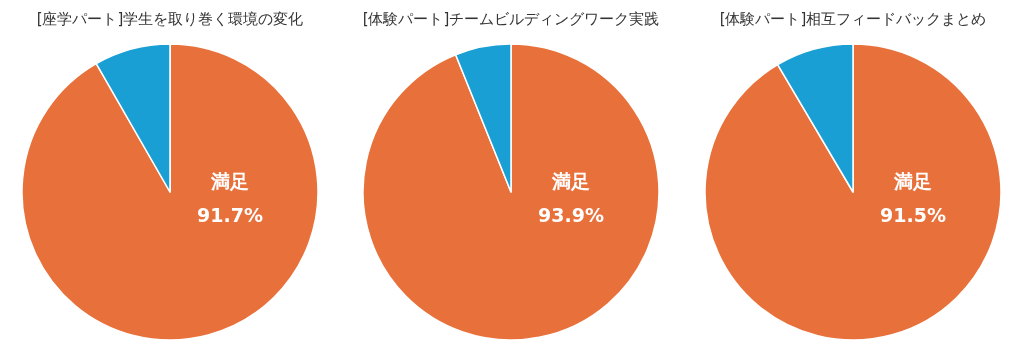 The height and width of the screenshot is (340, 1024). What do you see at coordinates (913, 215) in the screenshot?
I see `data-label: 91.5%` at bounding box center [913, 215].